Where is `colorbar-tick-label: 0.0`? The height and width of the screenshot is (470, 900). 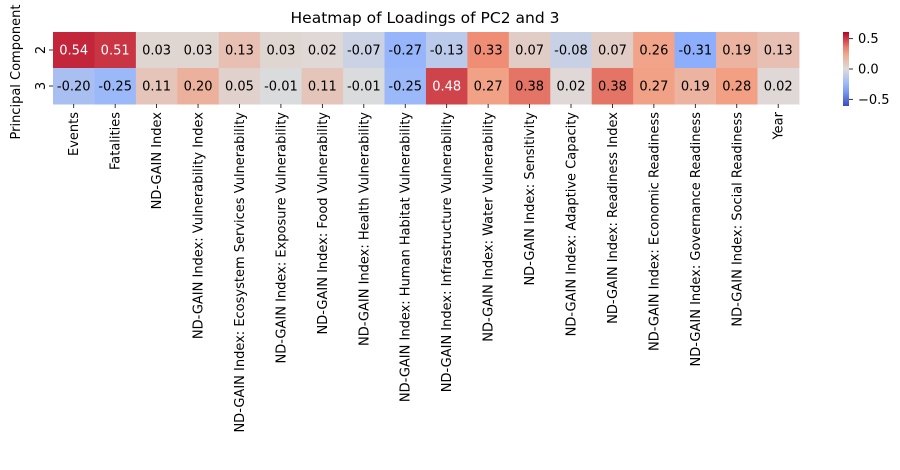
colorbar-tick-label: 0.0 is located at coordinates (868, 70).